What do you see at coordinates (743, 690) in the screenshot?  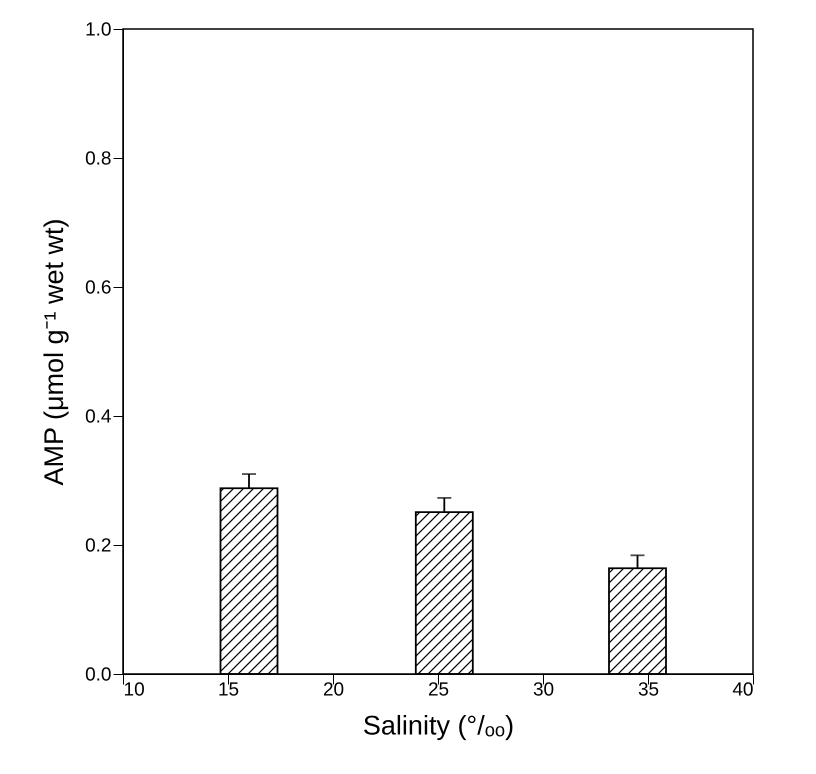 I see `x-tick-label: 40` at bounding box center [743, 690].